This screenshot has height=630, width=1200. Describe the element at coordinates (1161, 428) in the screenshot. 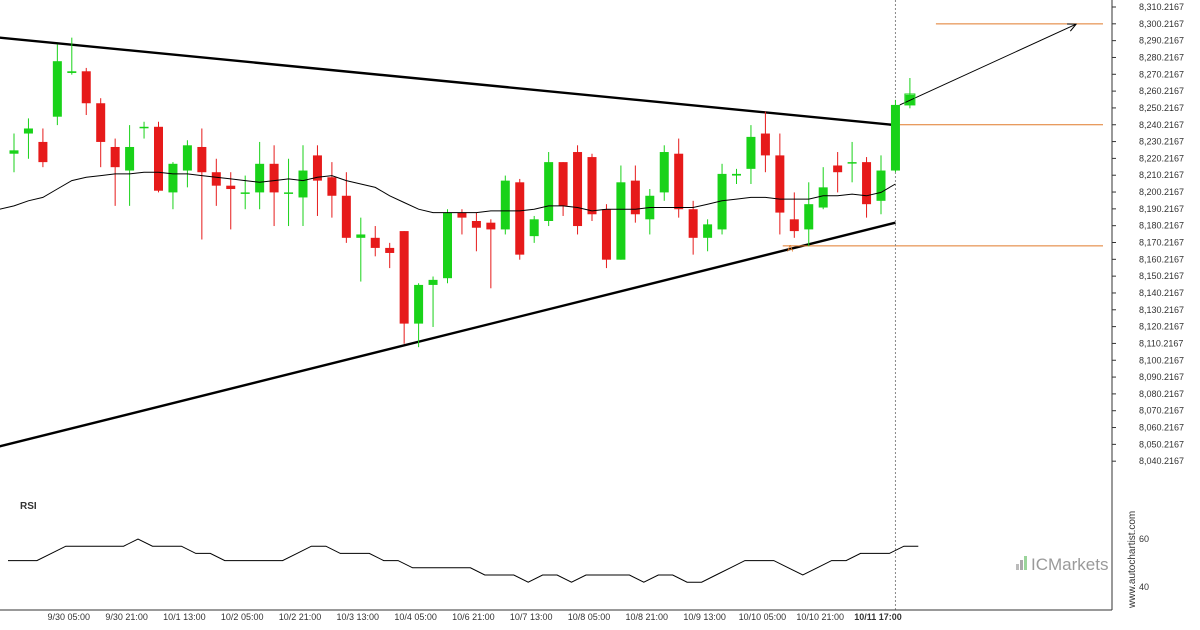

I see `price-tick-label: 8,060.2167` at that location.